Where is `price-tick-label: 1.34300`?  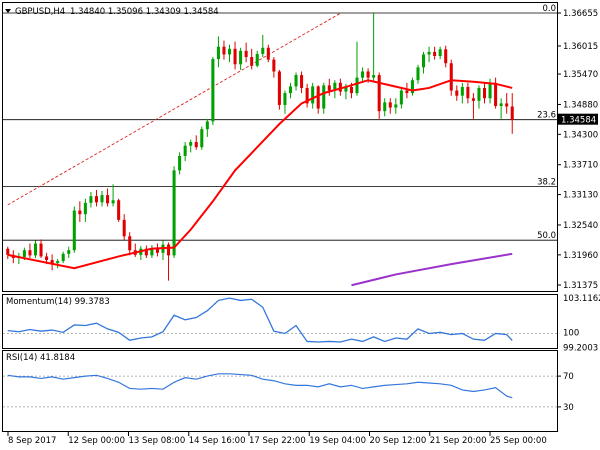
price-tick-label: 1.34300 is located at coordinates (580, 135).